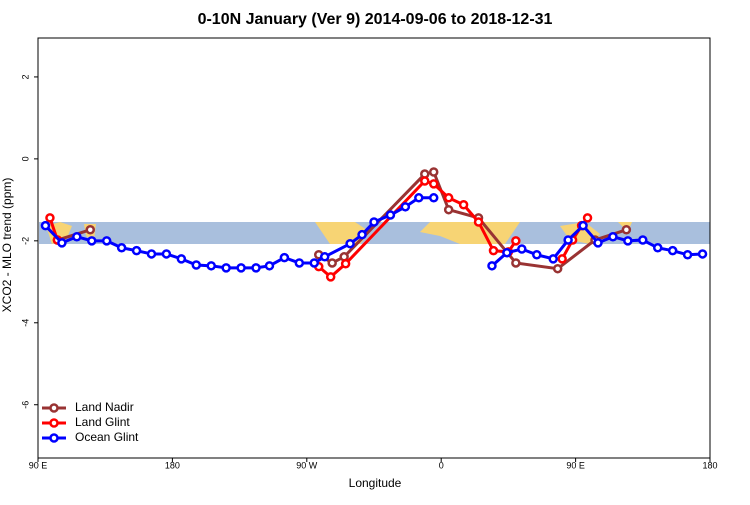 The image size is (750, 505). Describe the element at coordinates (25, 323) in the screenshot. I see `y-tick-label: -4` at that location.